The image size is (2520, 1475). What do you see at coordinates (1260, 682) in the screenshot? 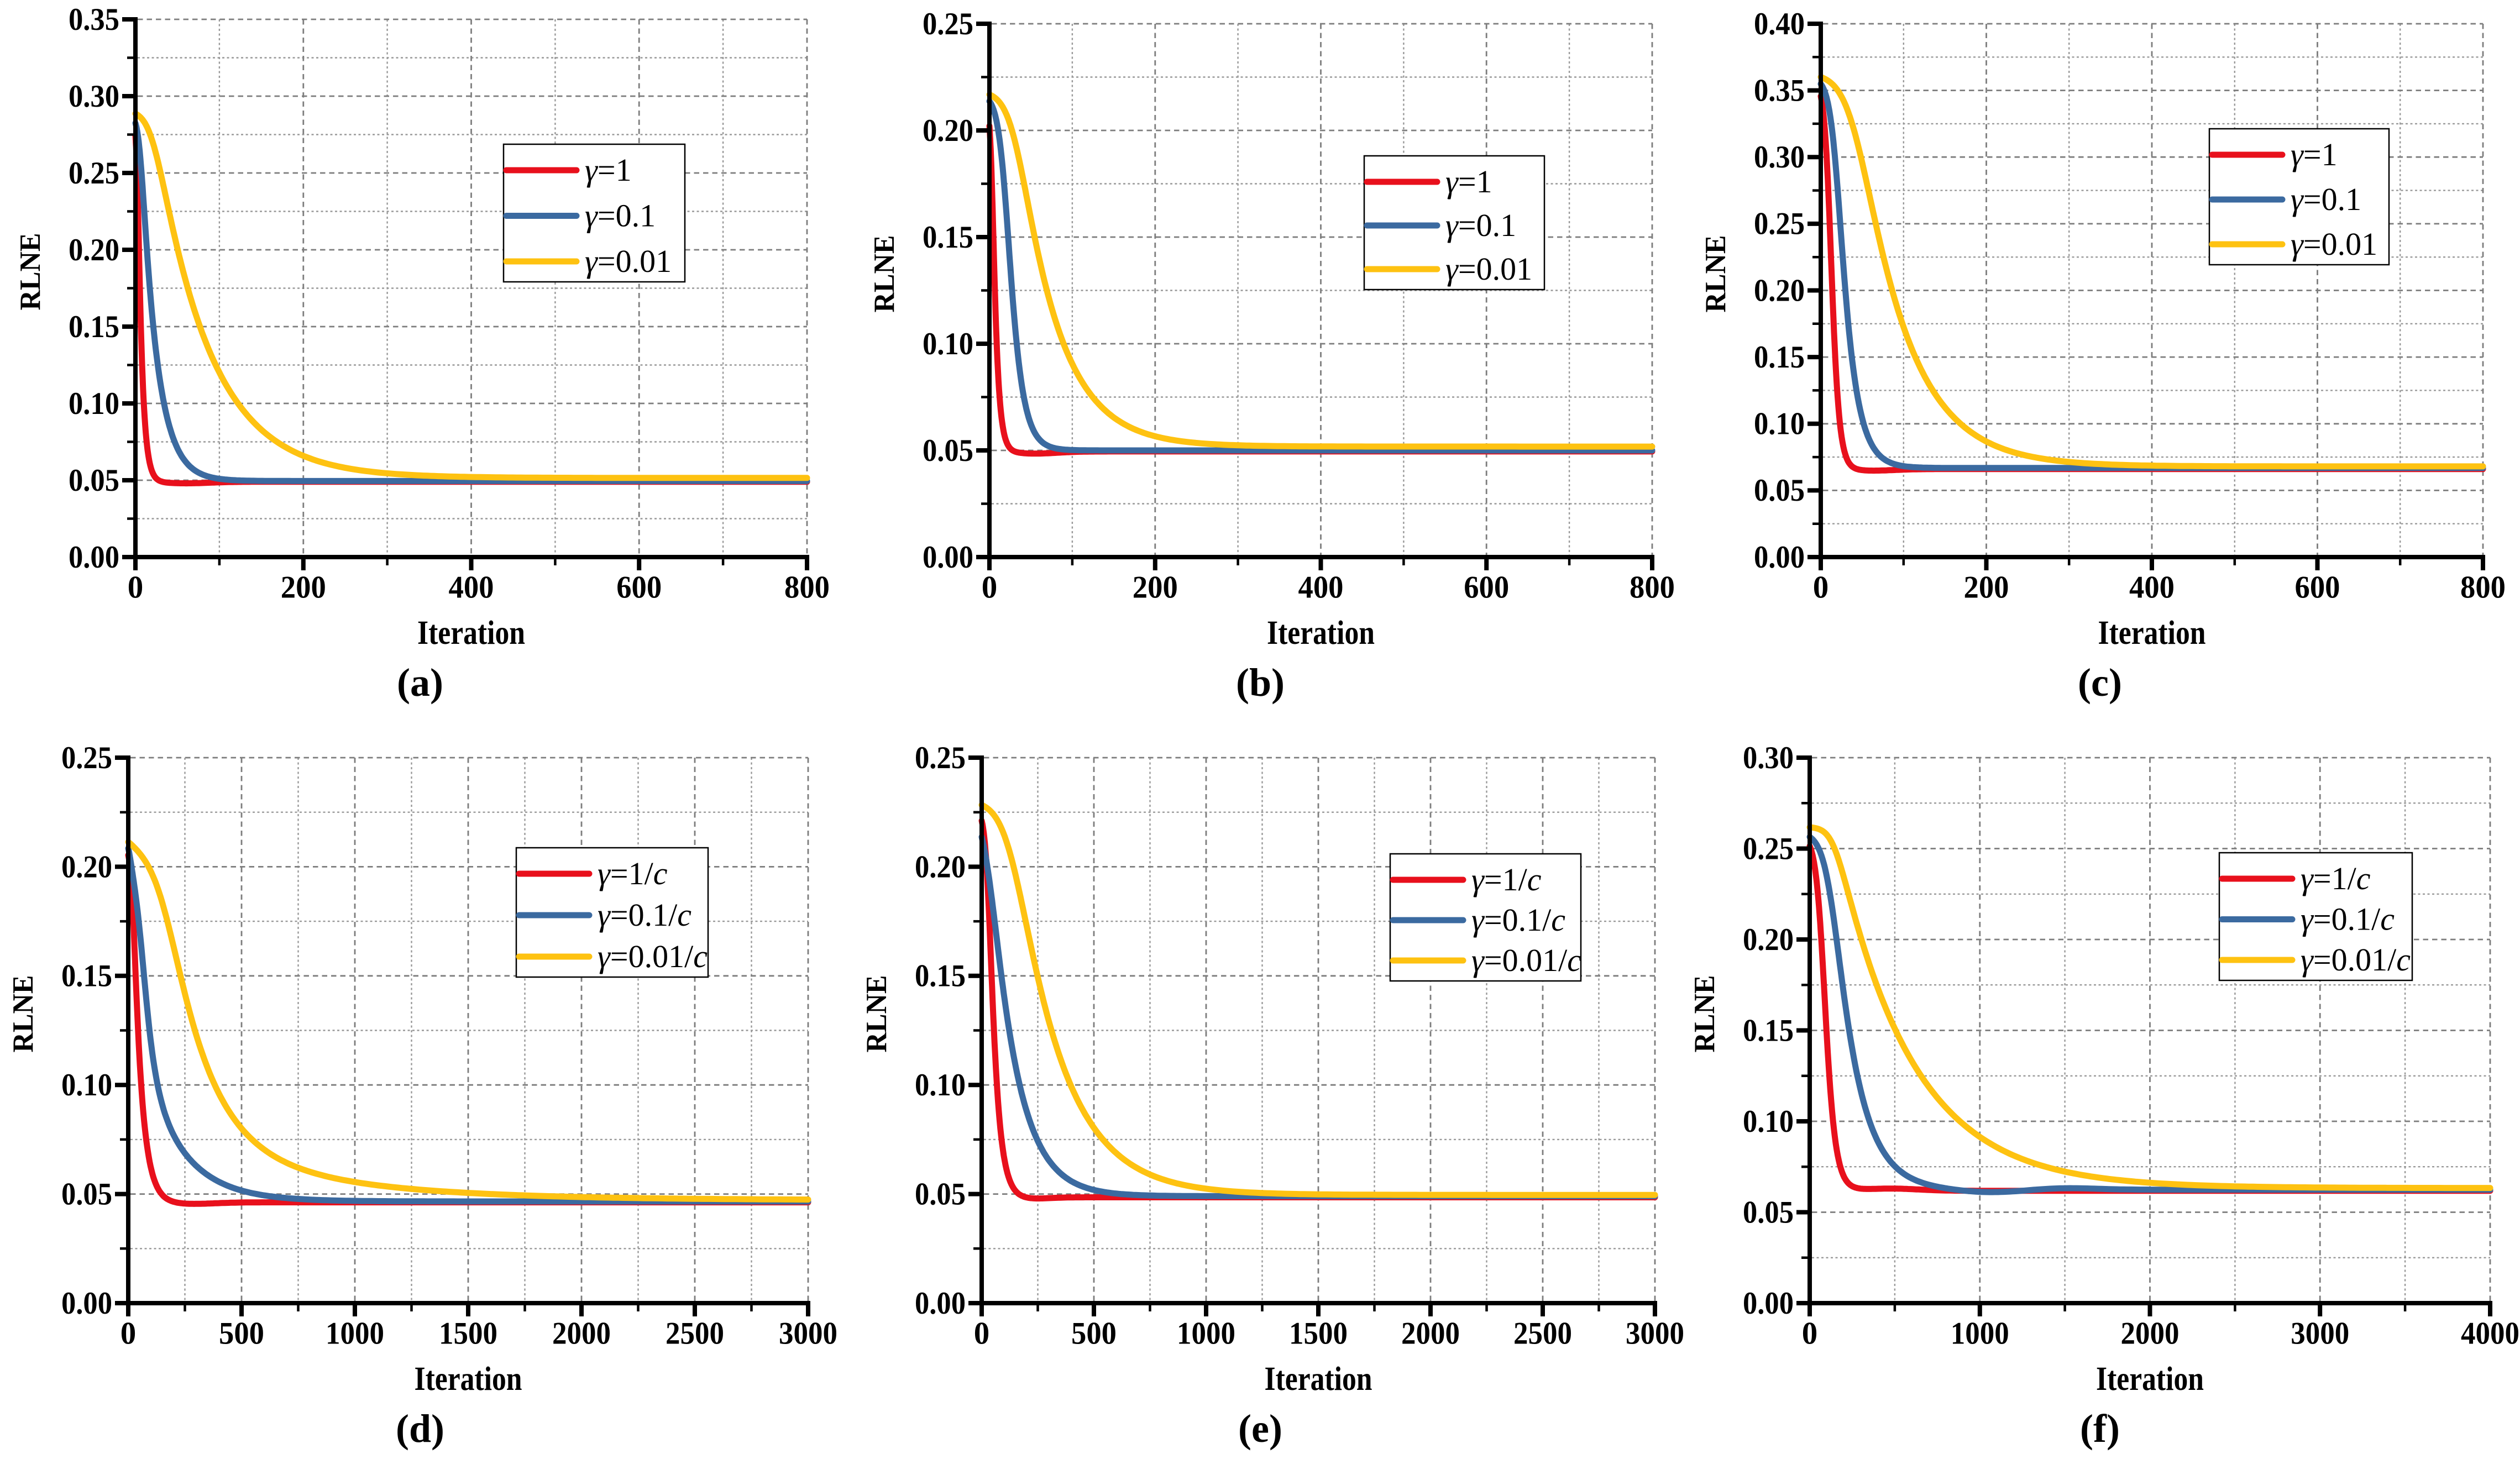
I see `svg-text: (b)` at bounding box center [1260, 682].